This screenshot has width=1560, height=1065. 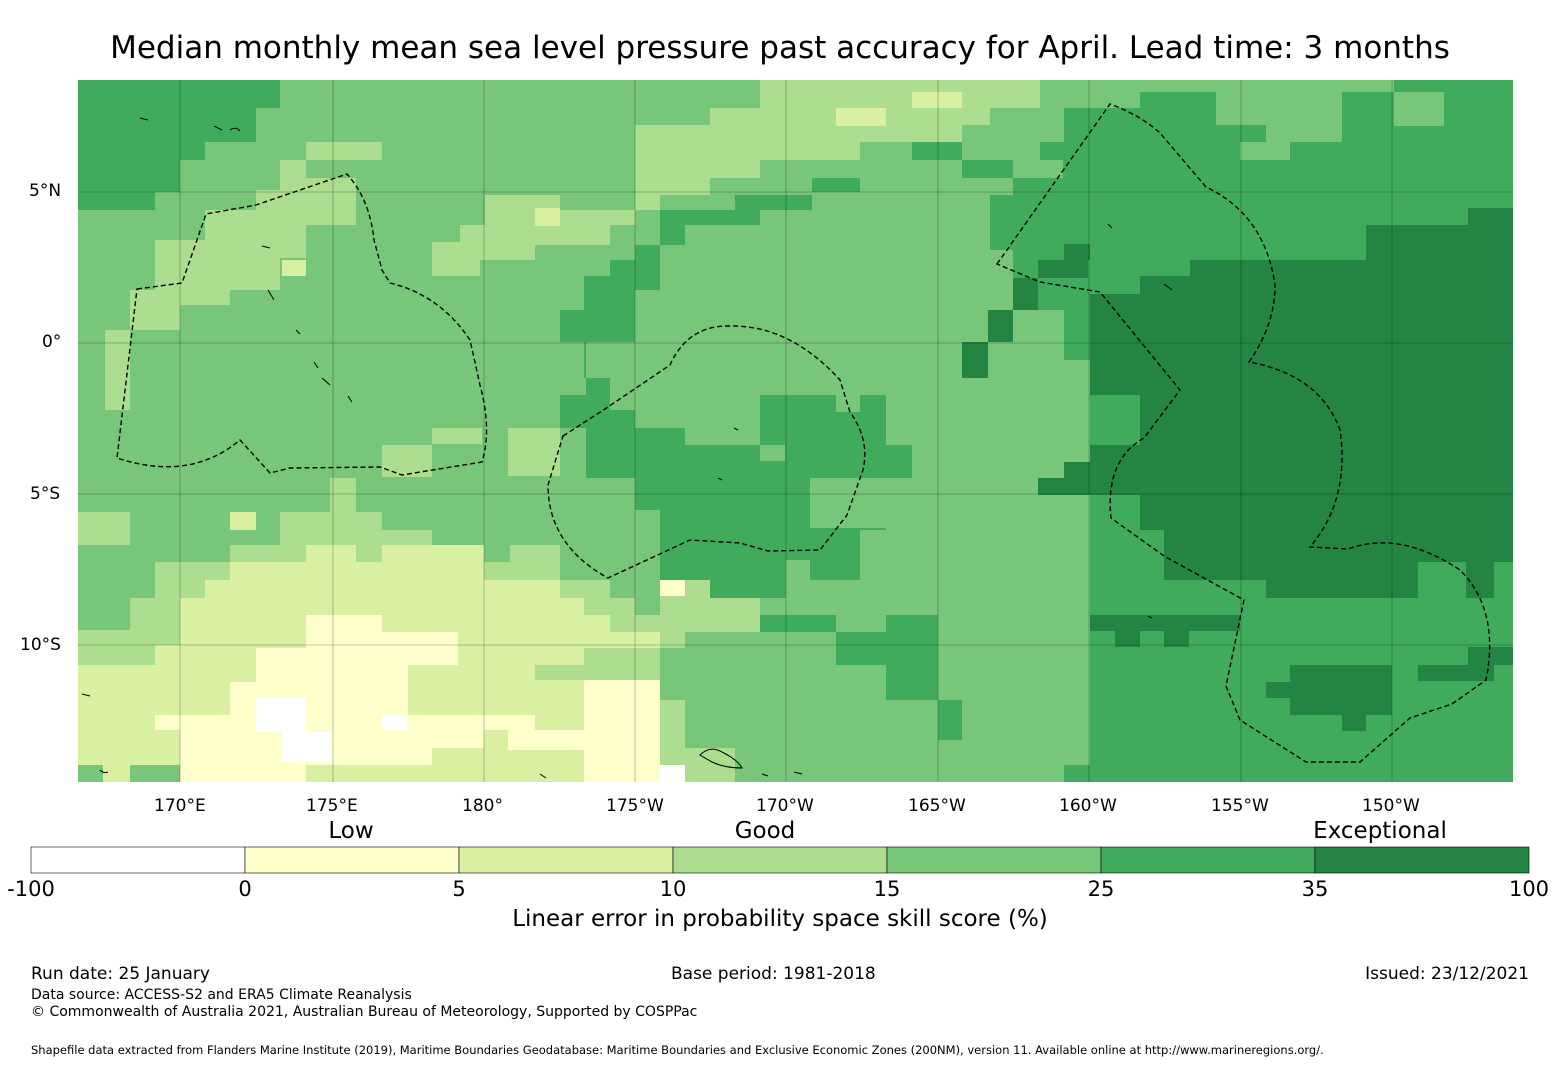 What do you see at coordinates (332, 806) in the screenshot?
I see `lon-tick-label: 175°E` at bounding box center [332, 806].